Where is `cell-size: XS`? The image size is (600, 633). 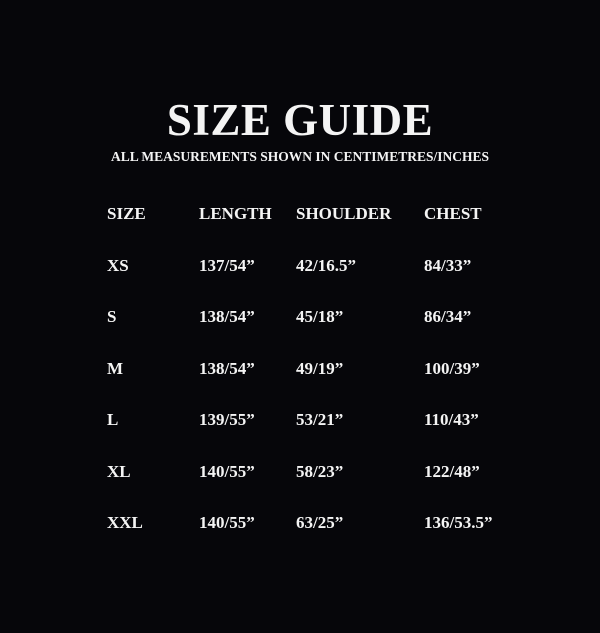
cell-size: XS is located at coordinates (118, 265).